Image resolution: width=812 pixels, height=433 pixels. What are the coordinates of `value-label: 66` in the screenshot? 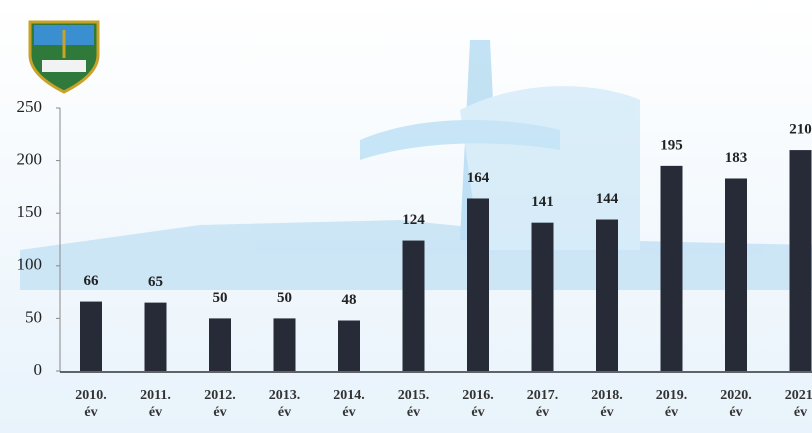 It's located at (92, 281).